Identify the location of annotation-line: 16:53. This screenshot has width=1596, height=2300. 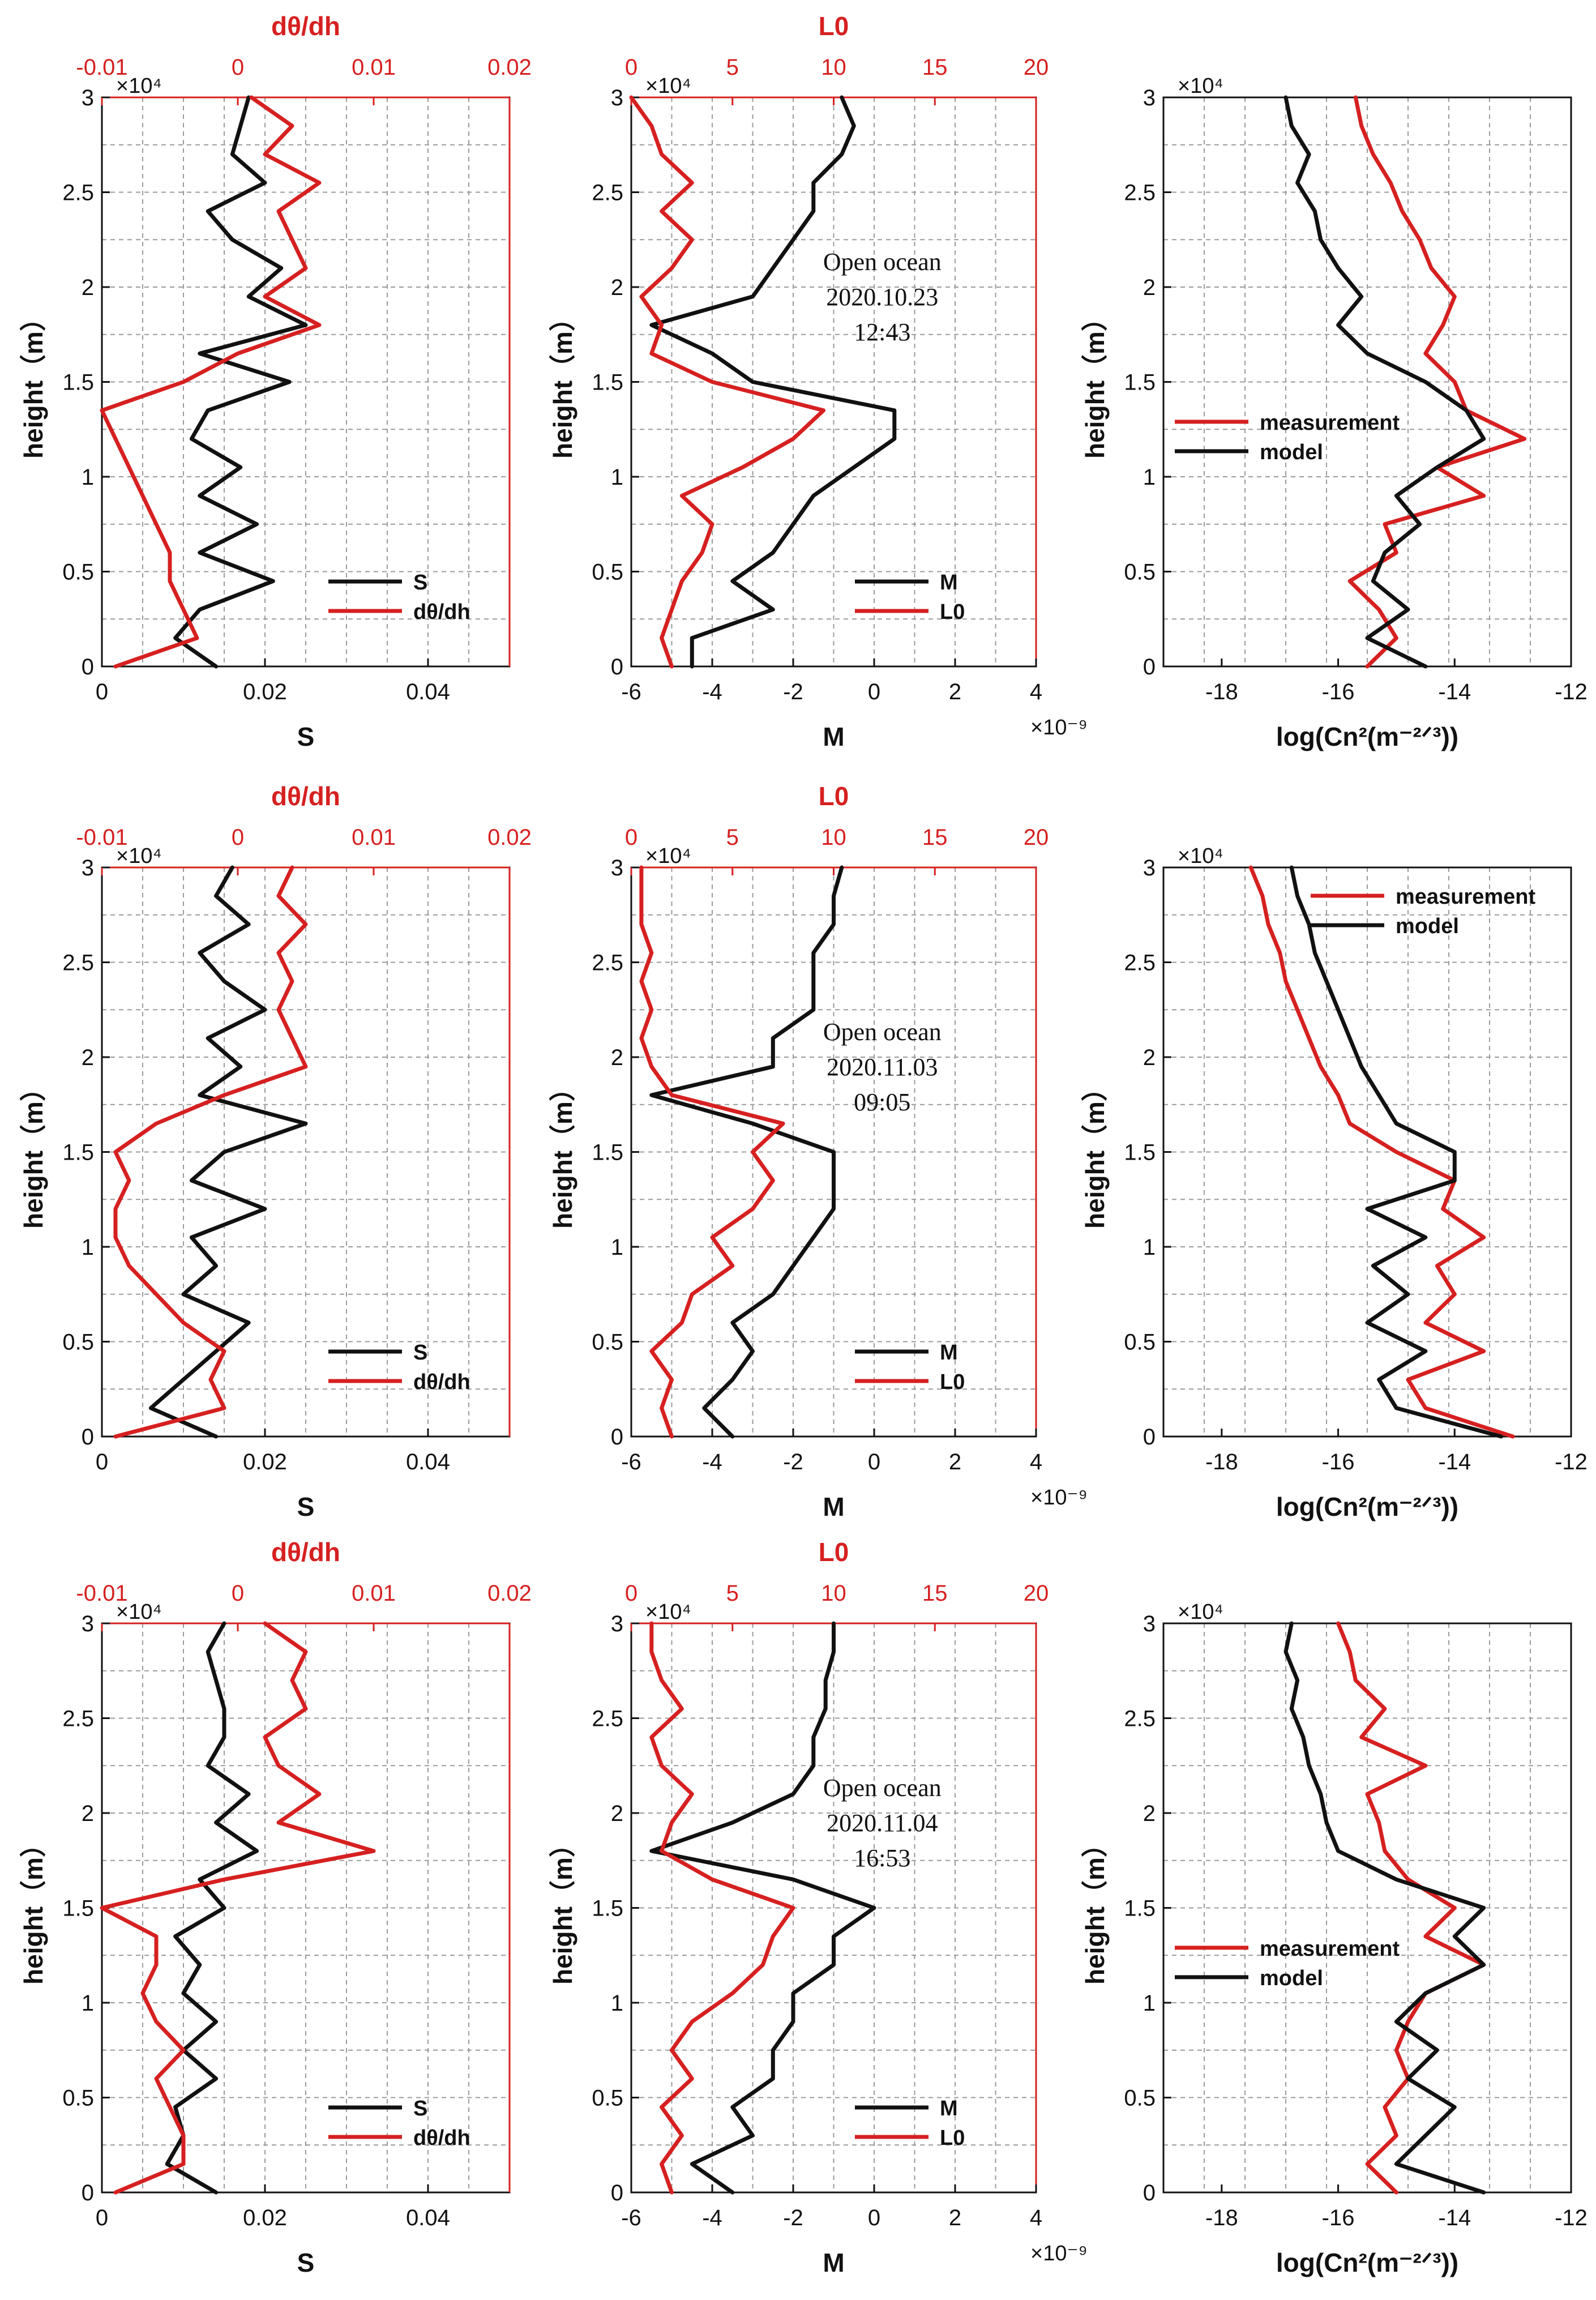
(882, 1858).